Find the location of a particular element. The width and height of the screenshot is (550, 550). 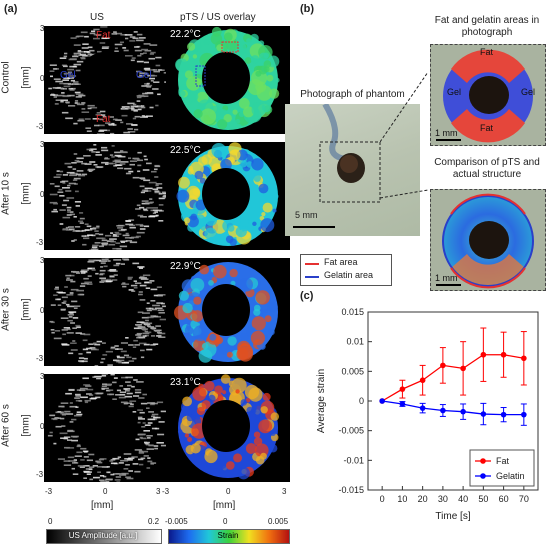

fat-label-bottom: Fat is located at coordinates (103, 119).